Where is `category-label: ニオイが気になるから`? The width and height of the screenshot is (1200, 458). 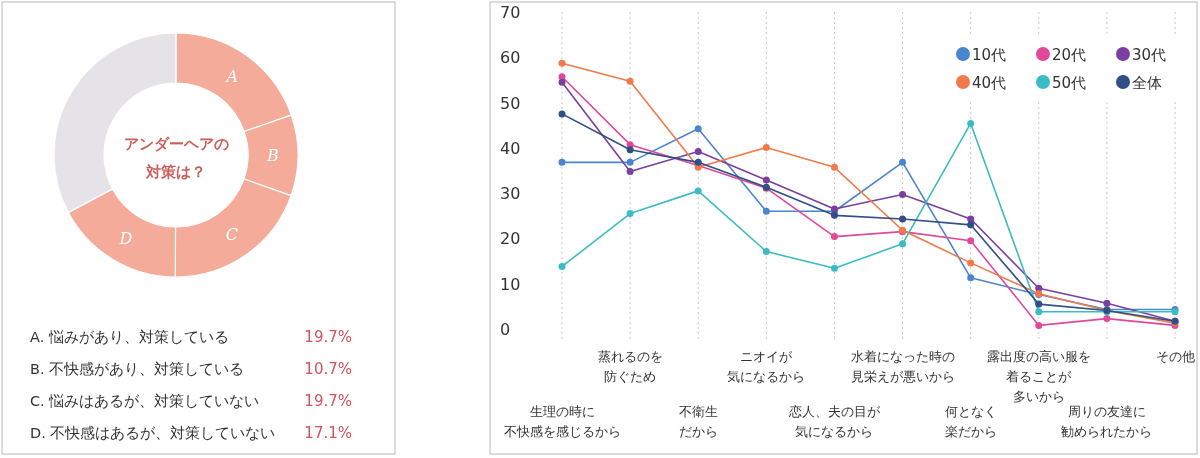 category-label: ニオイが気になるから is located at coordinates (766, 366).